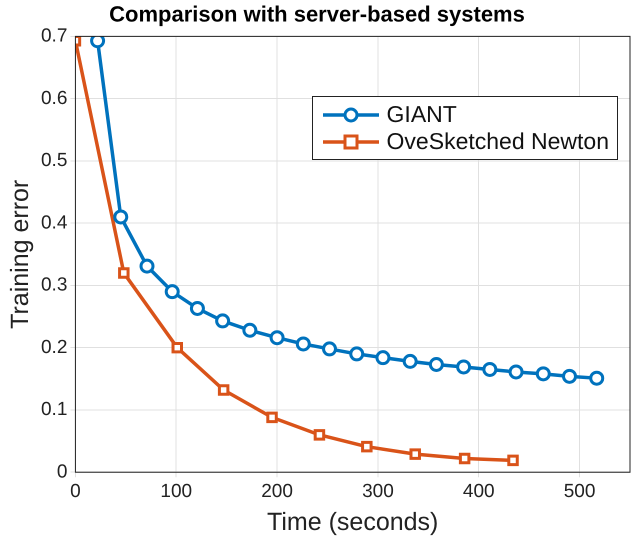  I want to click on x-tick-label: 100, so click(176, 491).